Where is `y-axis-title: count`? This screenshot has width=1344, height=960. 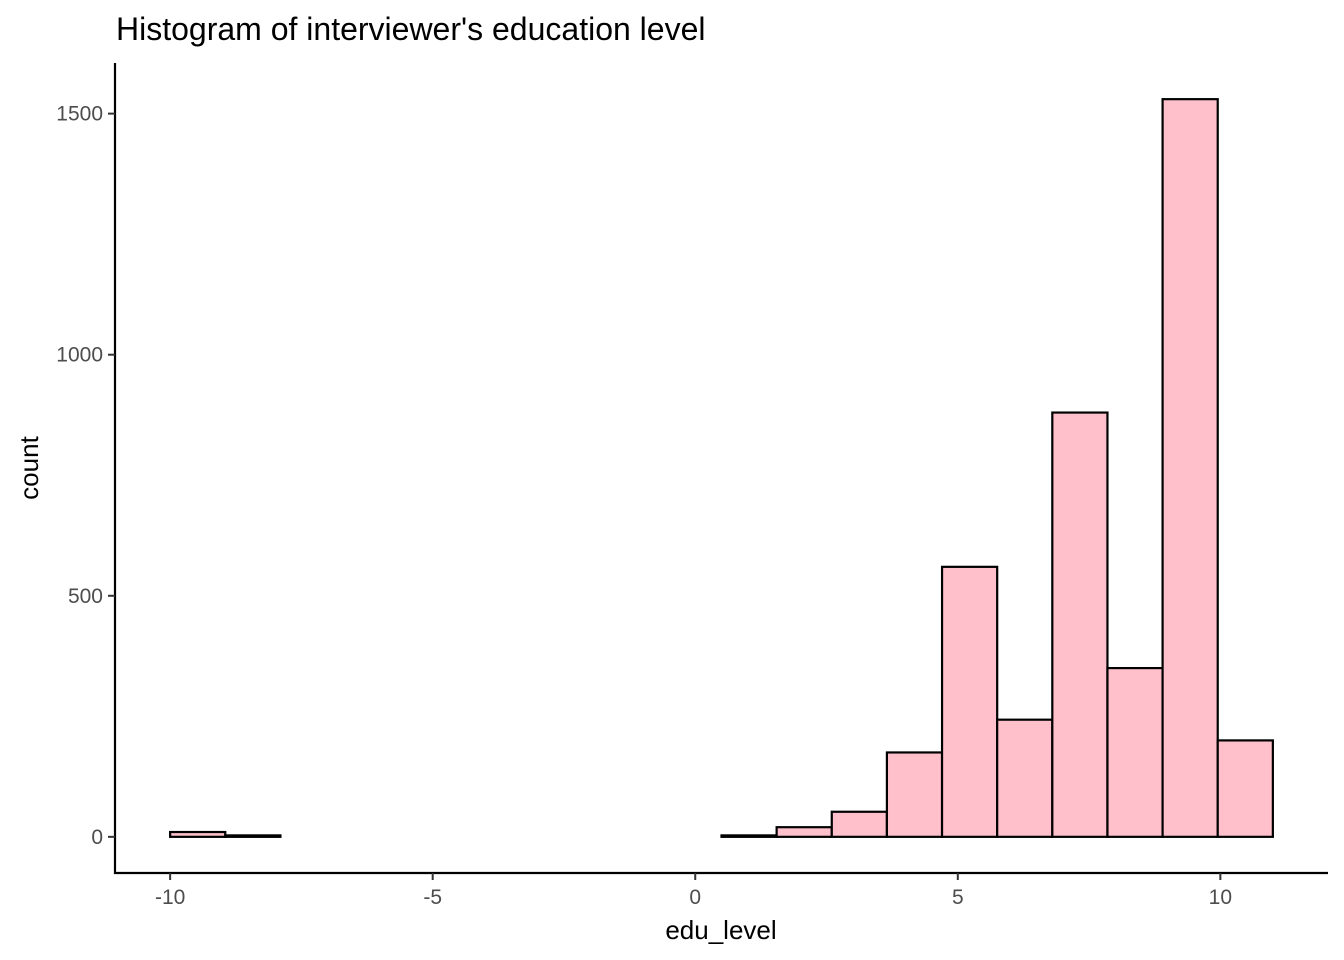
y-axis-title: count is located at coordinates (29, 467).